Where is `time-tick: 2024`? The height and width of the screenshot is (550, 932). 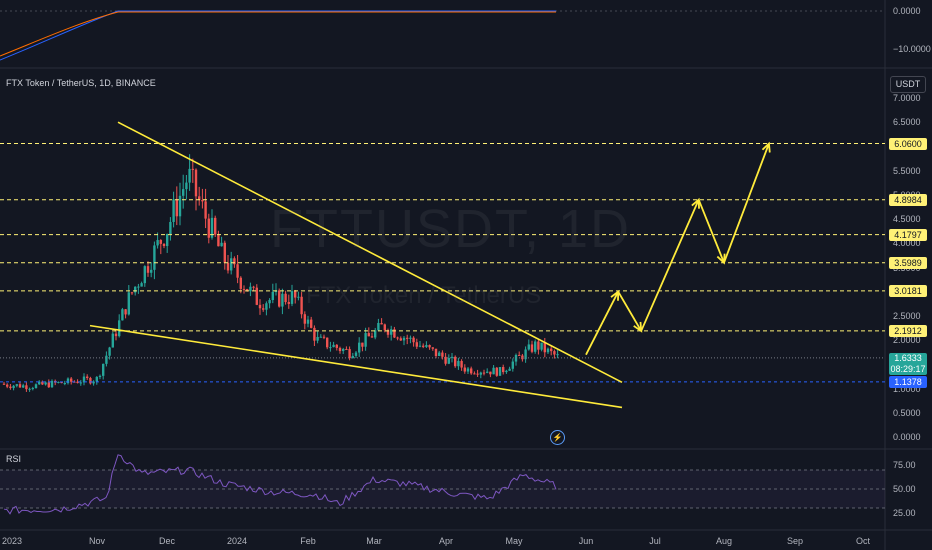 time-tick: 2024 is located at coordinates (237, 541).